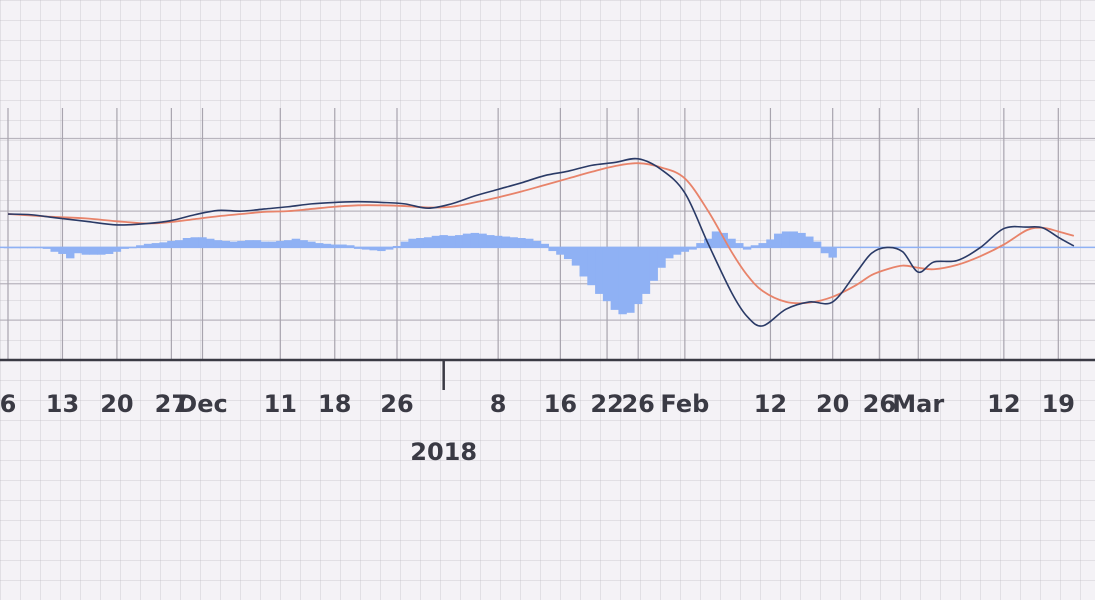  I want to click on x-tick-label: Mar, so click(918, 404).